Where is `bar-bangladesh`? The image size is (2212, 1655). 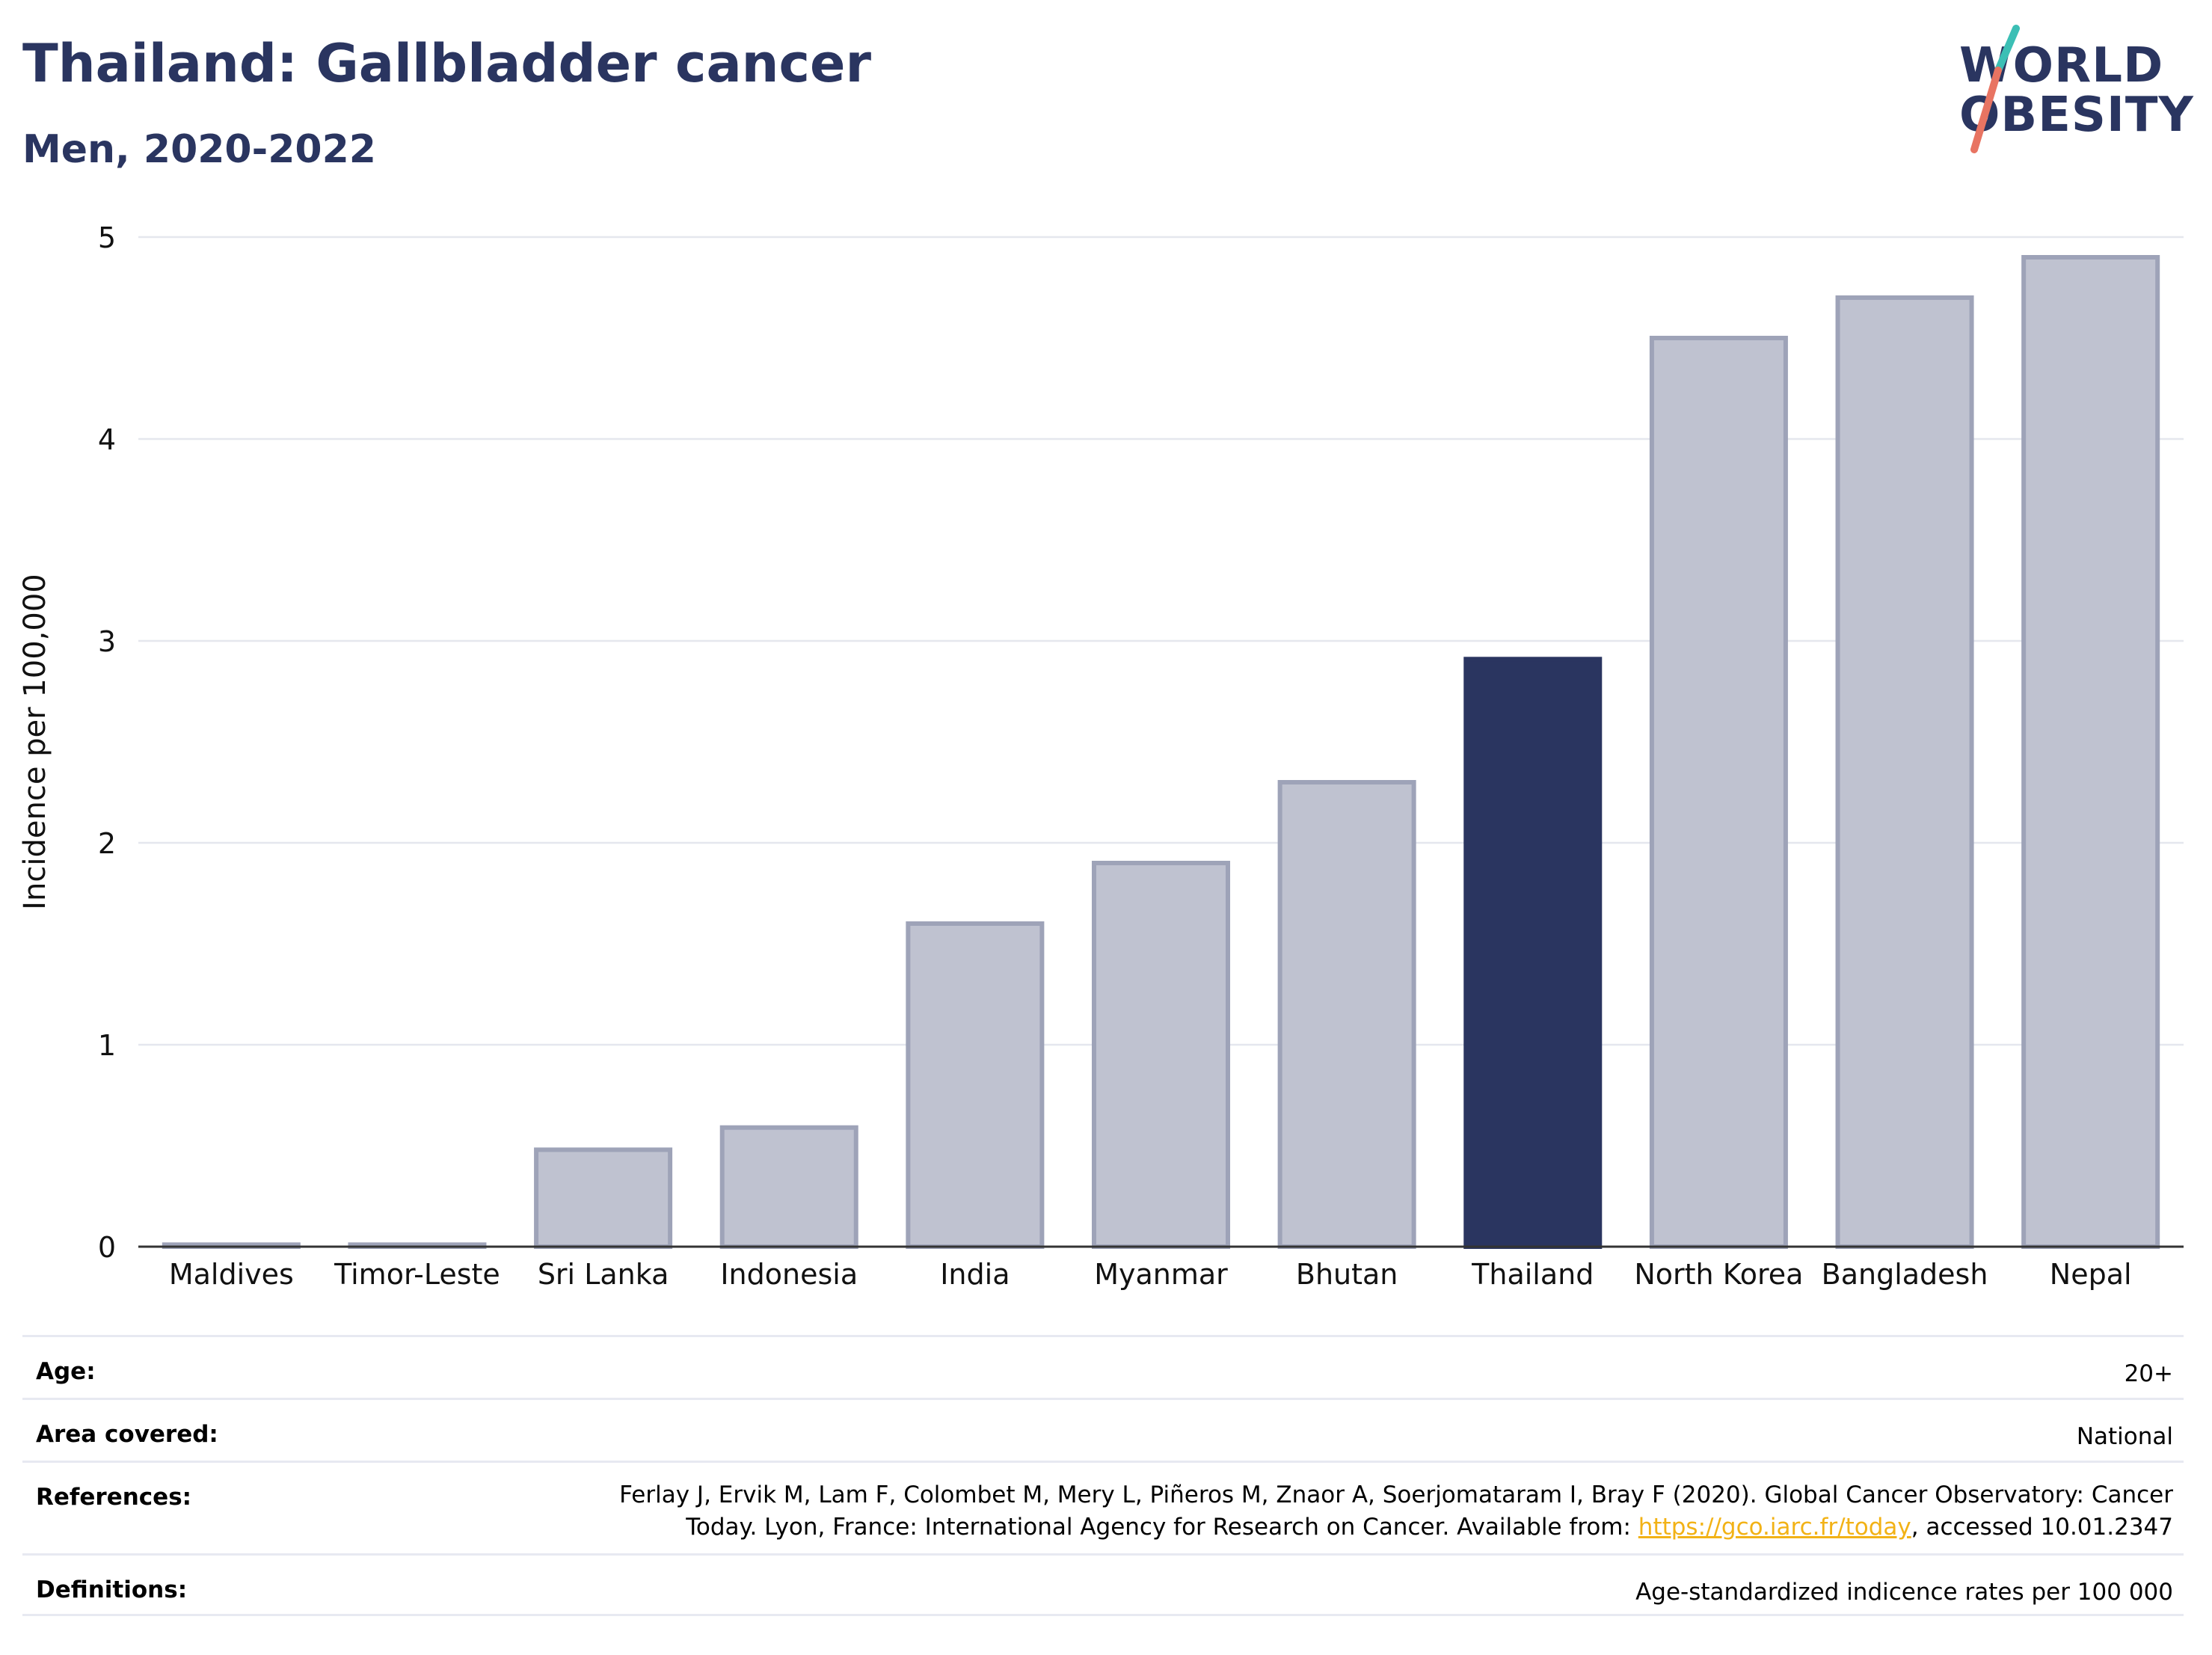
bar-bangladesh is located at coordinates (1904, 772).